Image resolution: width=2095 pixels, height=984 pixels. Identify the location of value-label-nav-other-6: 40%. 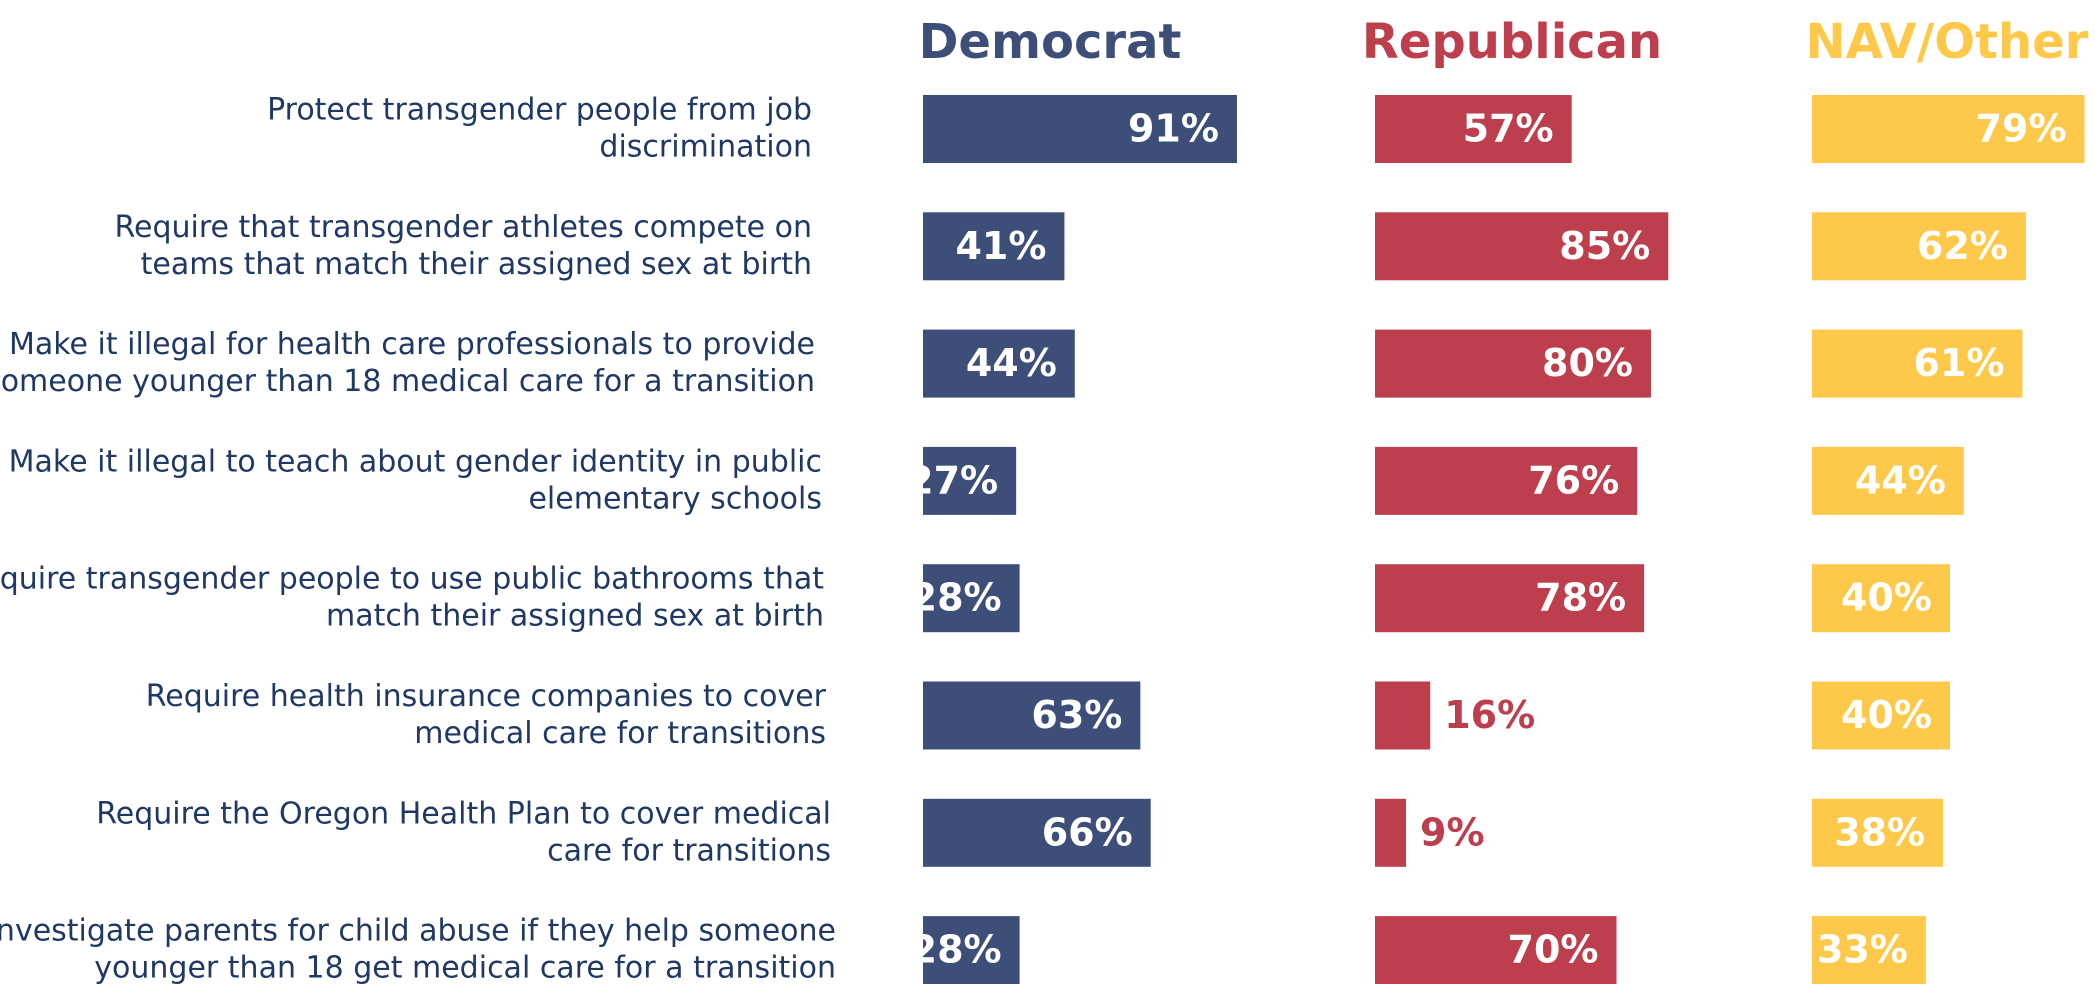
(1886, 715).